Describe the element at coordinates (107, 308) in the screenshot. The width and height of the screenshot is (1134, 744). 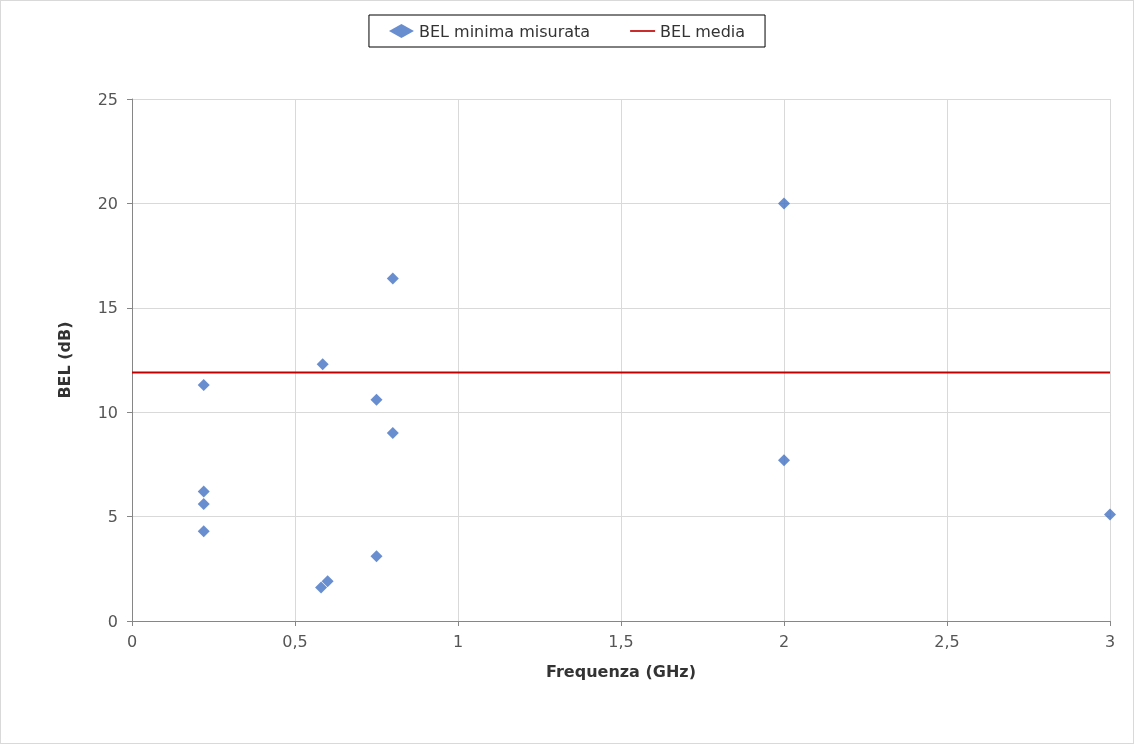
I see `y-tick-label: 15` at that location.